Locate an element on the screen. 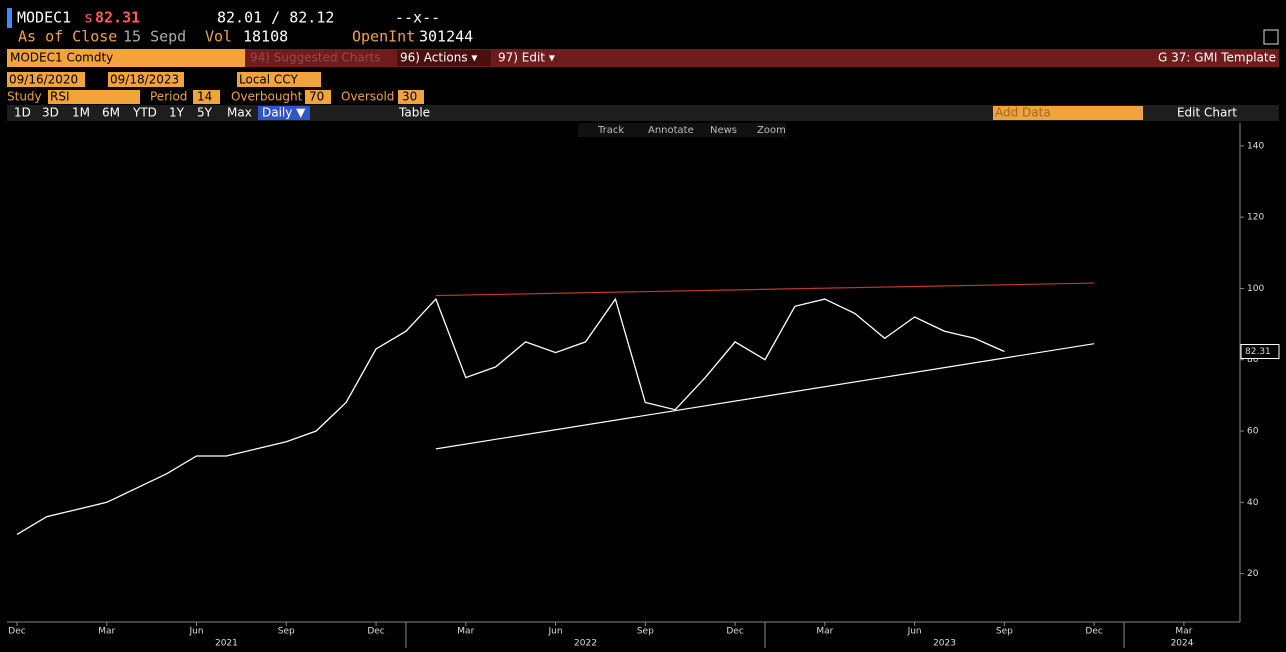 Image resolution: width=1286 pixels, height=652 pixels. end-date: 09/18/2023 is located at coordinates (144, 80).